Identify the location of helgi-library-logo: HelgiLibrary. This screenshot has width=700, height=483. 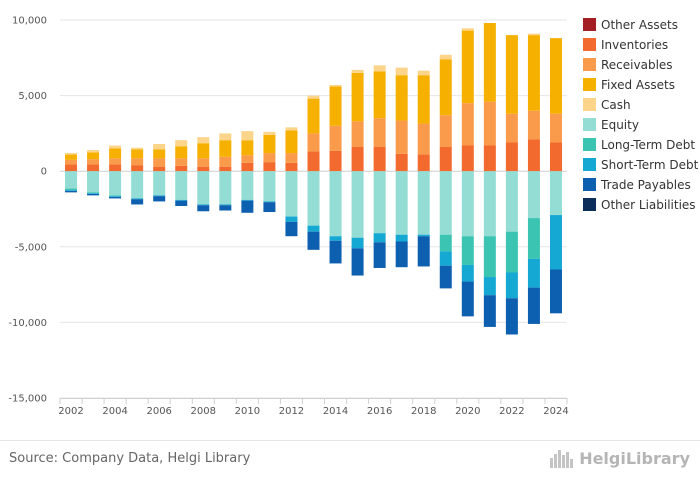
(619, 458).